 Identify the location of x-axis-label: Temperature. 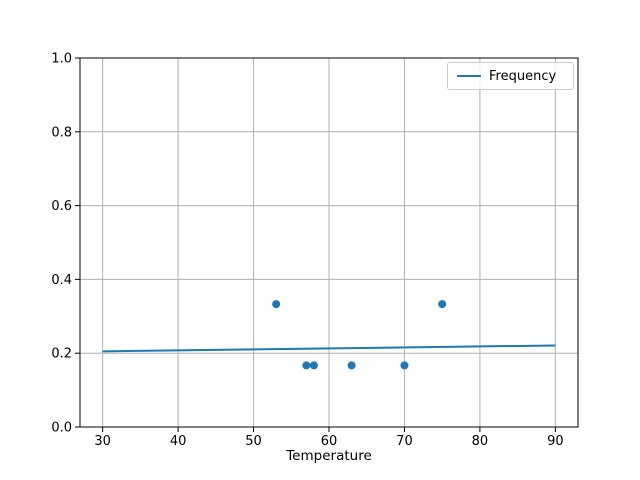
(329, 456).